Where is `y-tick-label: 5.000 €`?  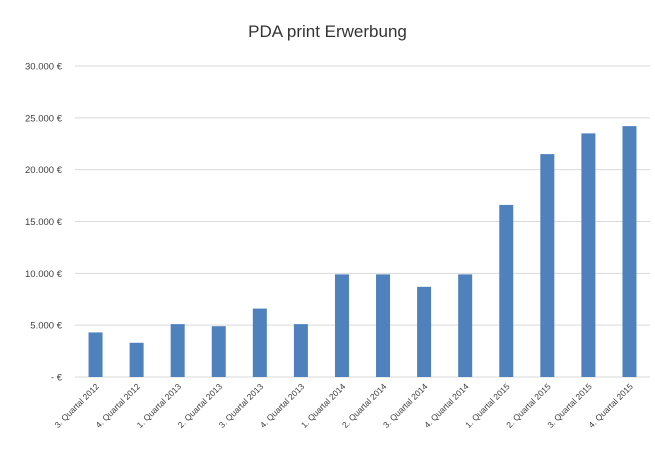
y-tick-label: 5.000 € is located at coordinates (46, 326).